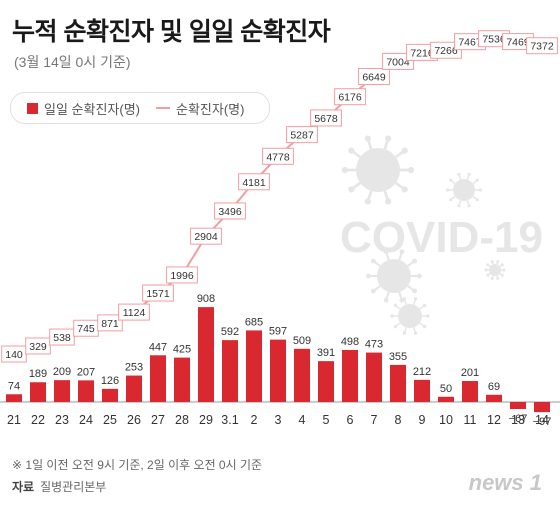 The image size is (560, 508). I want to click on cumulative-value-label: 6649, so click(374, 78).